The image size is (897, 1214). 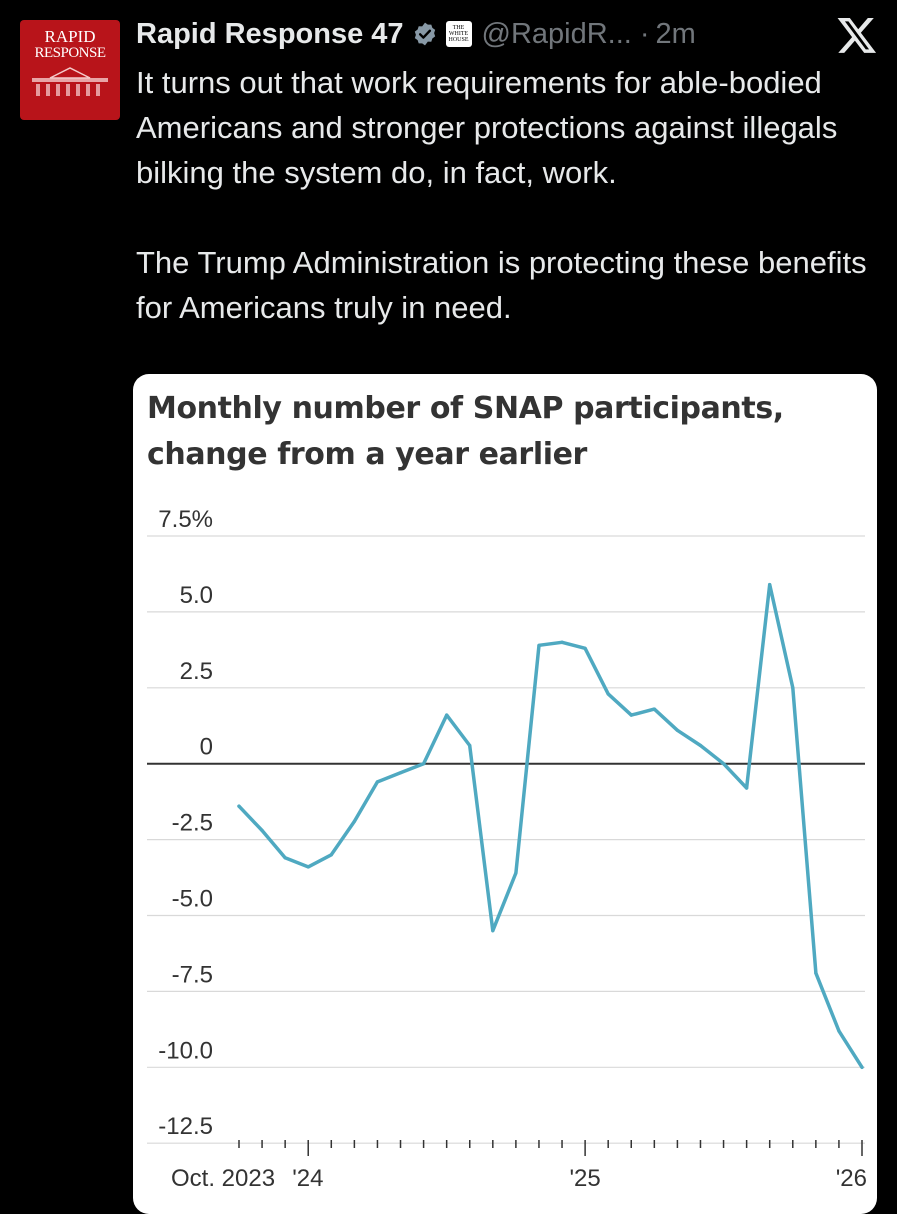 I want to click on display-name: Rapid Response 47, so click(x=270, y=33).